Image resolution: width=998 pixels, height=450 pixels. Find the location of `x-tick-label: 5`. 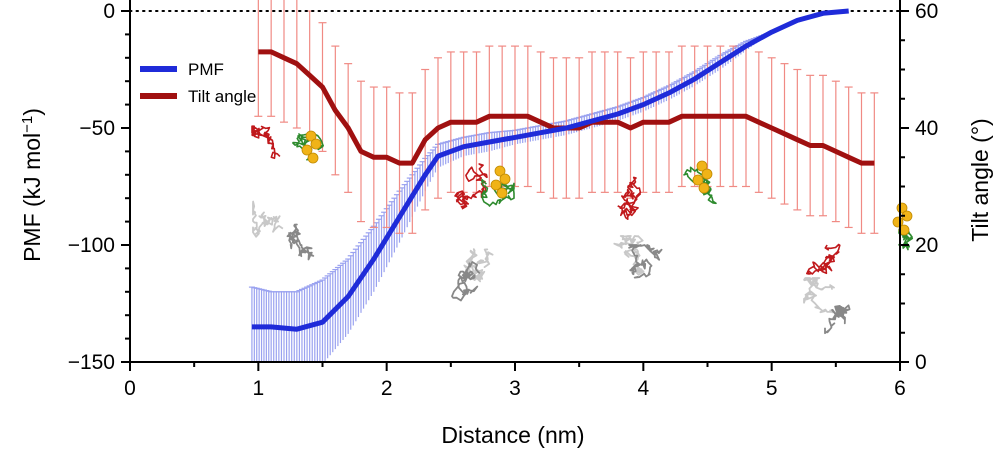

x-tick-label: 5 is located at coordinates (772, 388).